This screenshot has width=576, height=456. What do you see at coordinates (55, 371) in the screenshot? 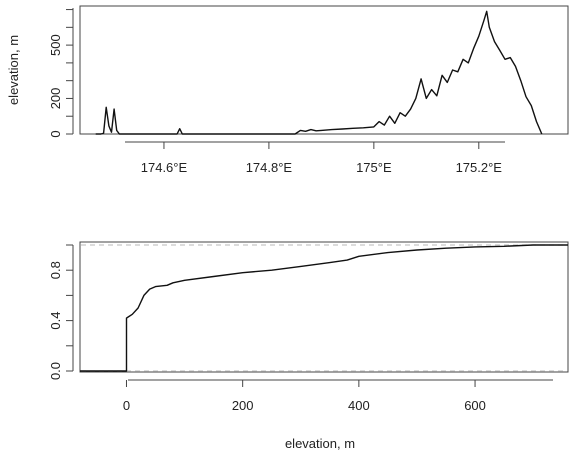
I see `y-tick-label: 0.0` at bounding box center [55, 371].